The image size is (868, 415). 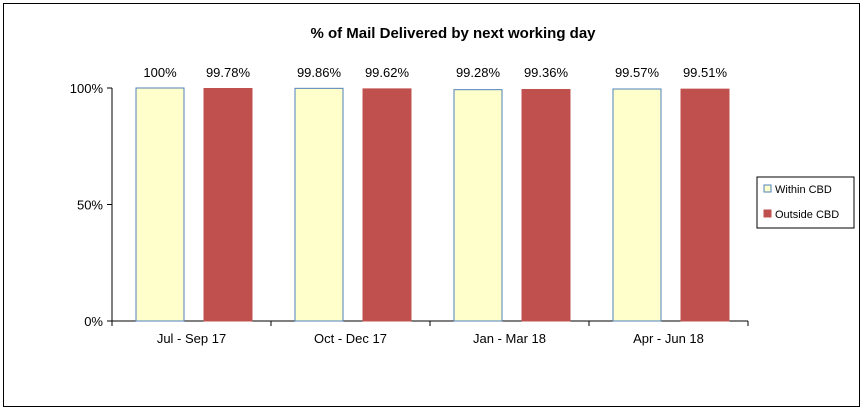 I want to click on y-tick-label: 50%, so click(x=90, y=205).